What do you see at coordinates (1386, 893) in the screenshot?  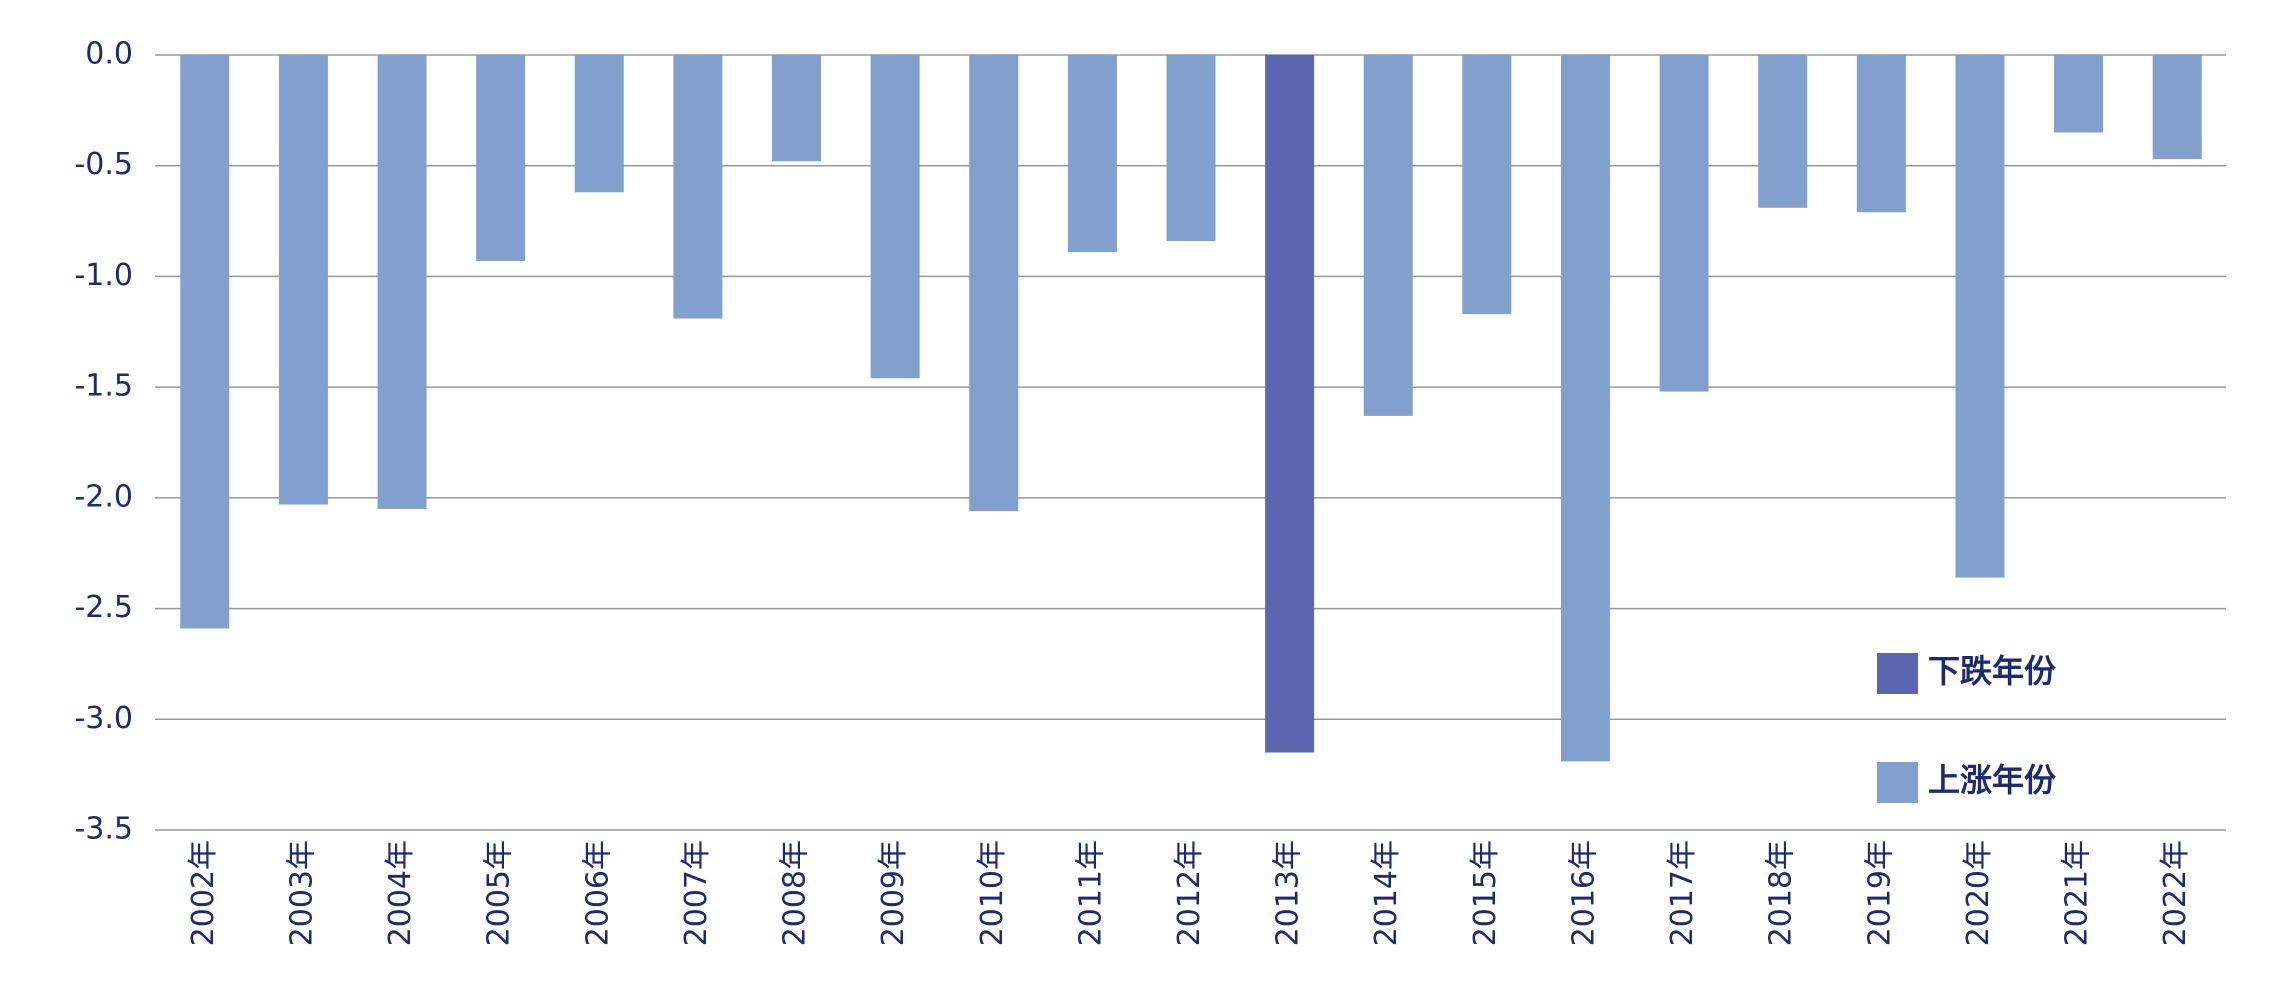 I see `x-tick-label: 2014年` at bounding box center [1386, 893].